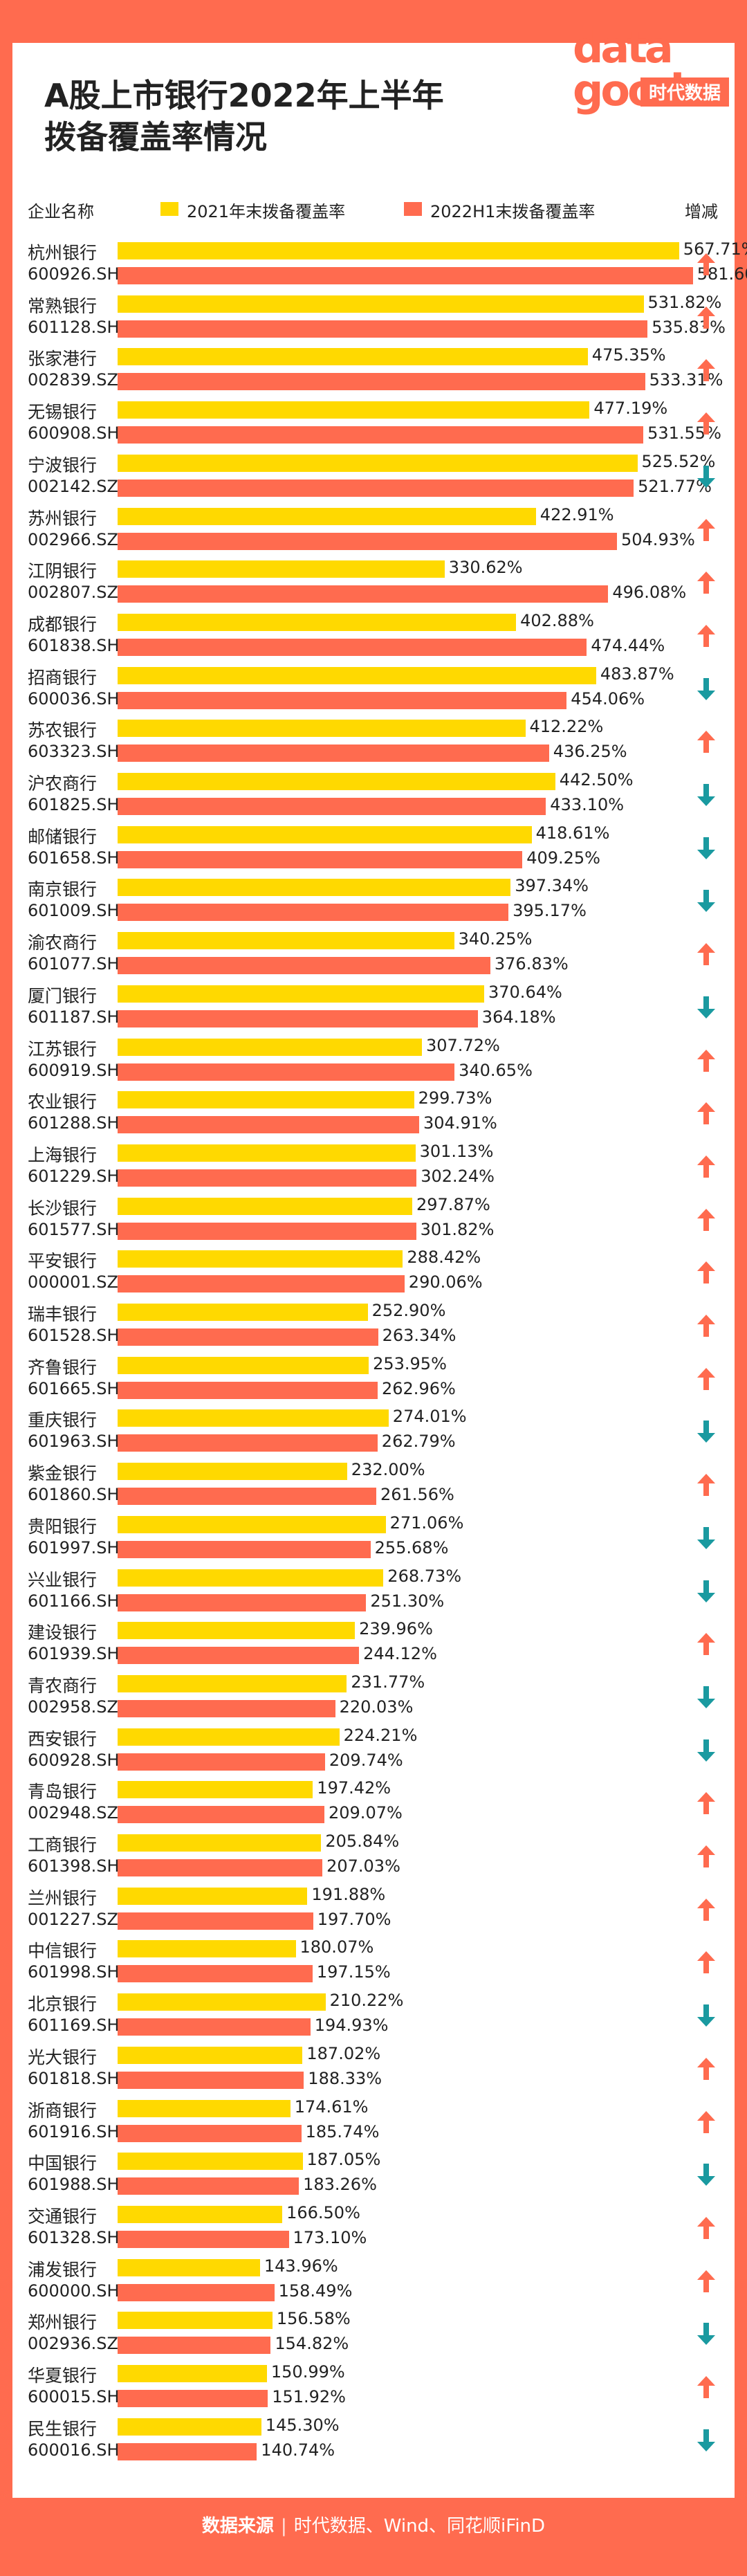 The height and width of the screenshot is (2576, 747). What do you see at coordinates (373, 582) in the screenshot?
I see `bank-row: 江阴银行 002807.SZ 330.62% 496.08%` at bounding box center [373, 582].